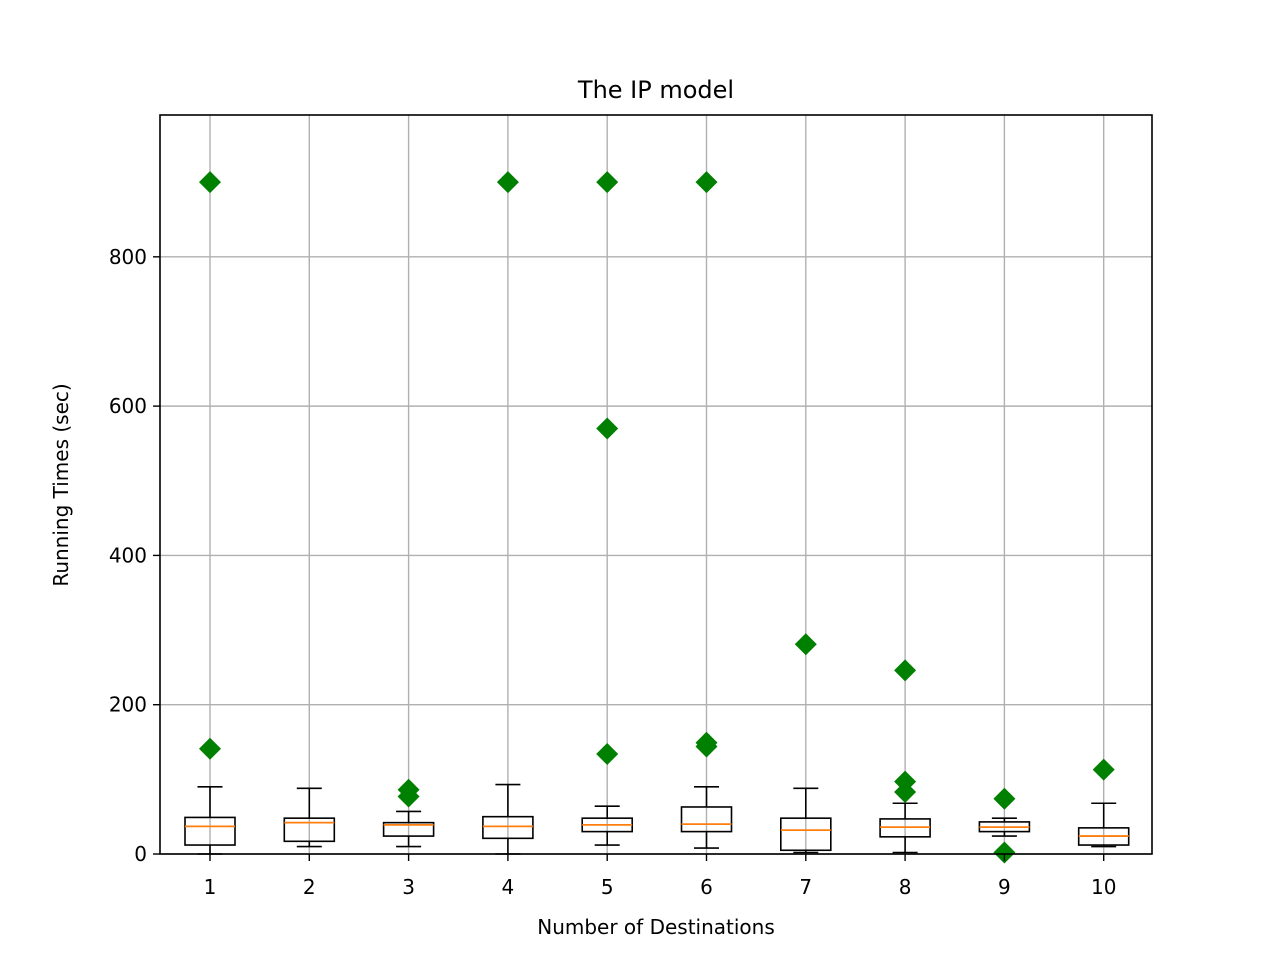 This screenshot has height=965, width=1280. Describe the element at coordinates (210, 887) in the screenshot. I see `x-tick-label: 1` at that location.